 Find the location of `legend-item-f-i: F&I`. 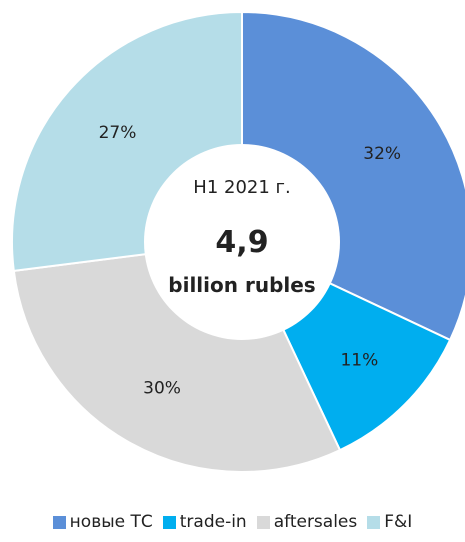

legend-item-f-i: F&I is located at coordinates (389, 522).